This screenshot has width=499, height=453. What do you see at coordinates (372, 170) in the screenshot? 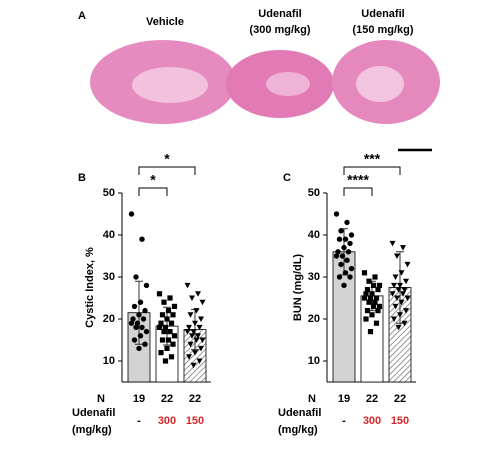
I see `comparison-bracket` at bounding box center [372, 170].